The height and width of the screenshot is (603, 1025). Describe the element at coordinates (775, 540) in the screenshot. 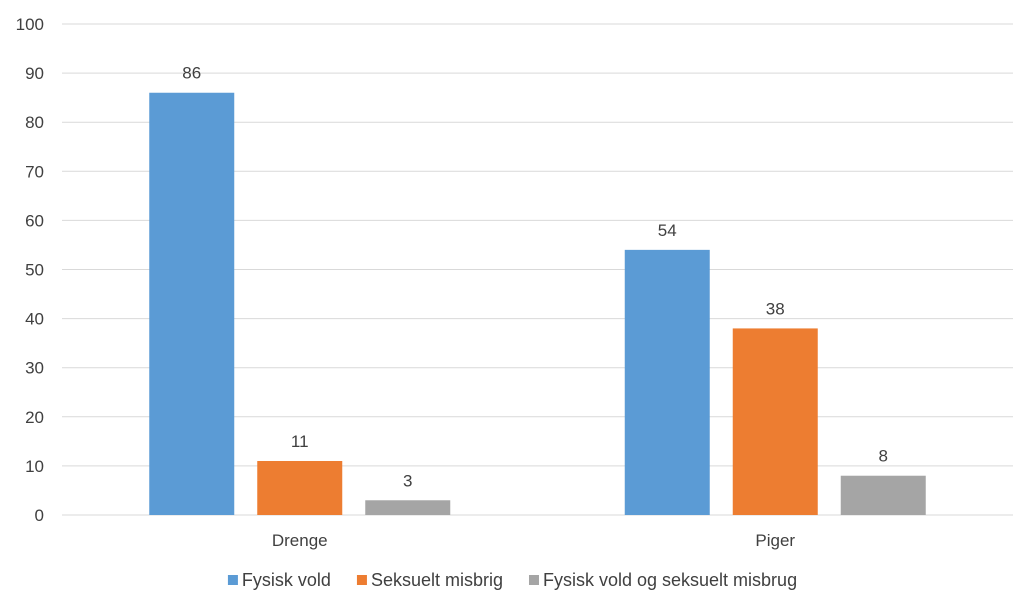

I see `x-category-label: Piger` at that location.